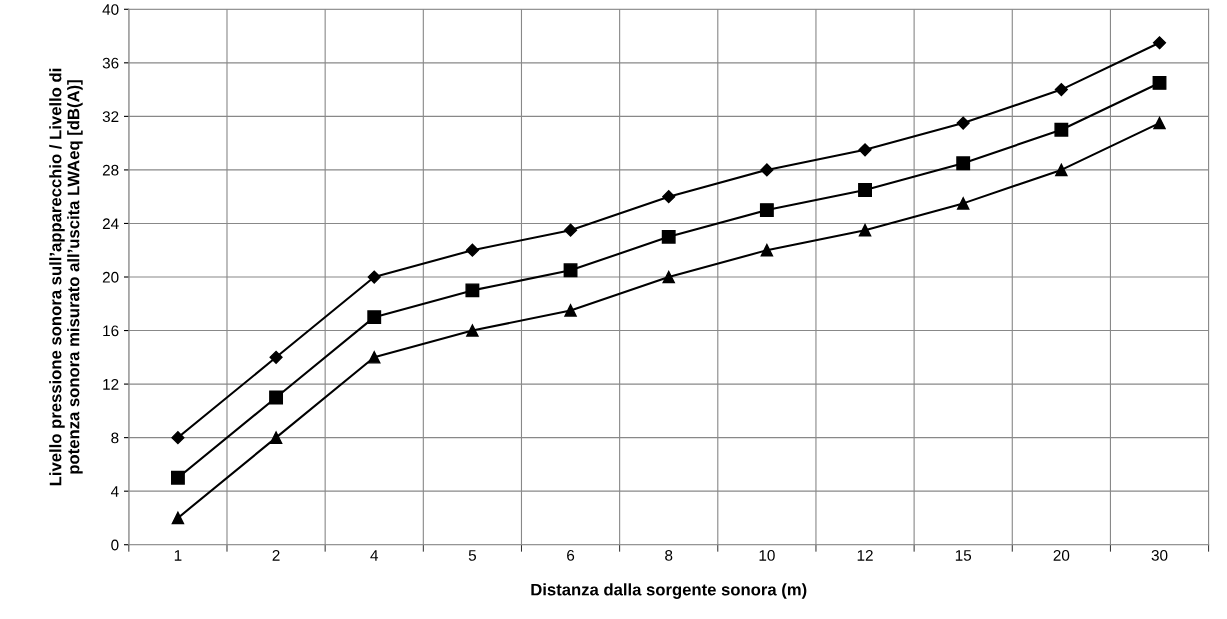 The height and width of the screenshot is (619, 1227). Describe the element at coordinates (110, 63) in the screenshot. I see `y-tick-label: 36` at that location.